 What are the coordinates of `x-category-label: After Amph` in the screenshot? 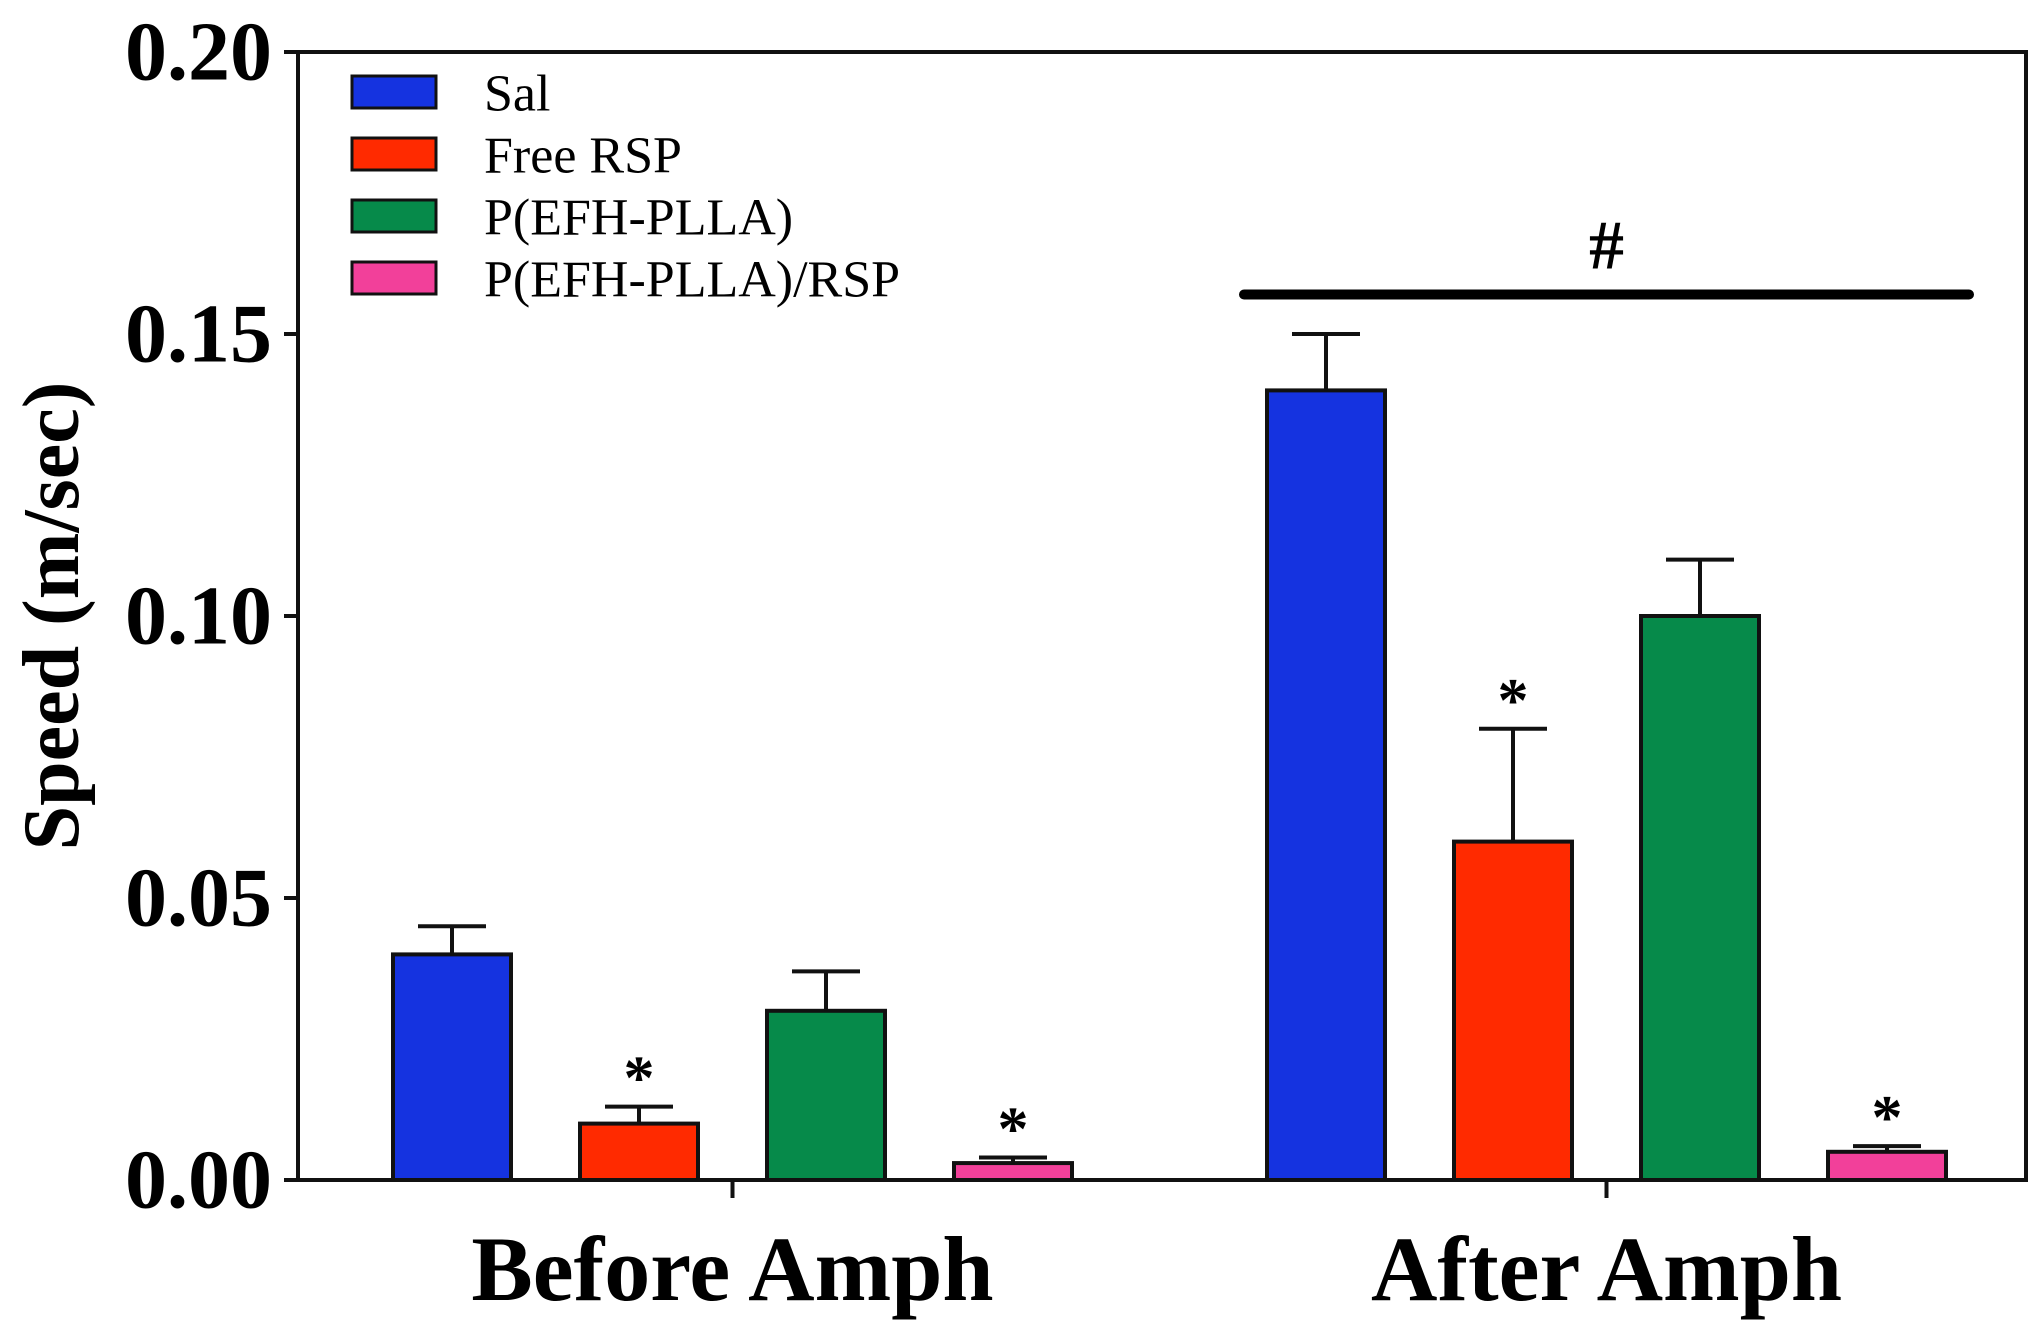 It's located at (1606, 1269).